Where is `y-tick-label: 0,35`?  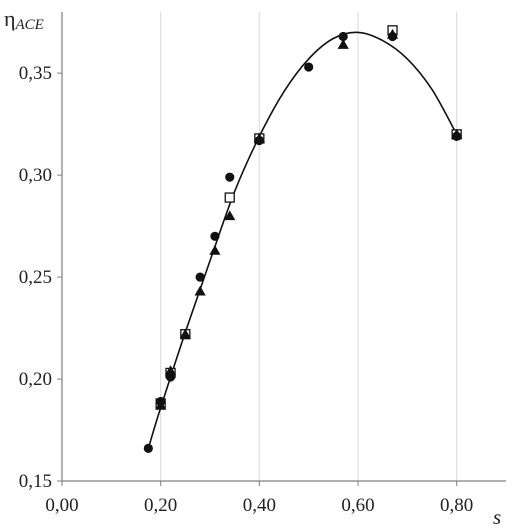
y-tick-label: 0,35 is located at coordinates (35, 73).